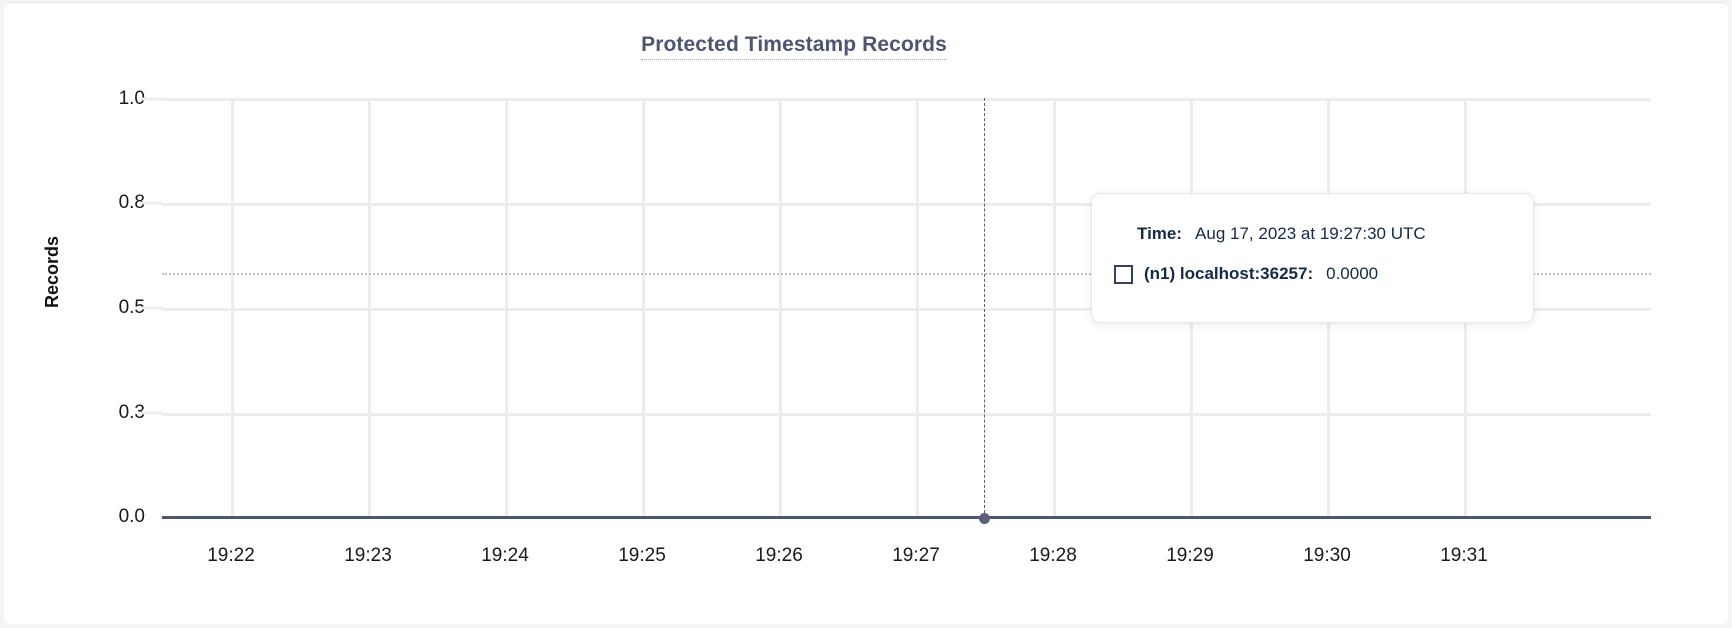 This screenshot has height=628, width=1732. What do you see at coordinates (1160, 233) in the screenshot?
I see `tooltip-time-label: Time:` at bounding box center [1160, 233].